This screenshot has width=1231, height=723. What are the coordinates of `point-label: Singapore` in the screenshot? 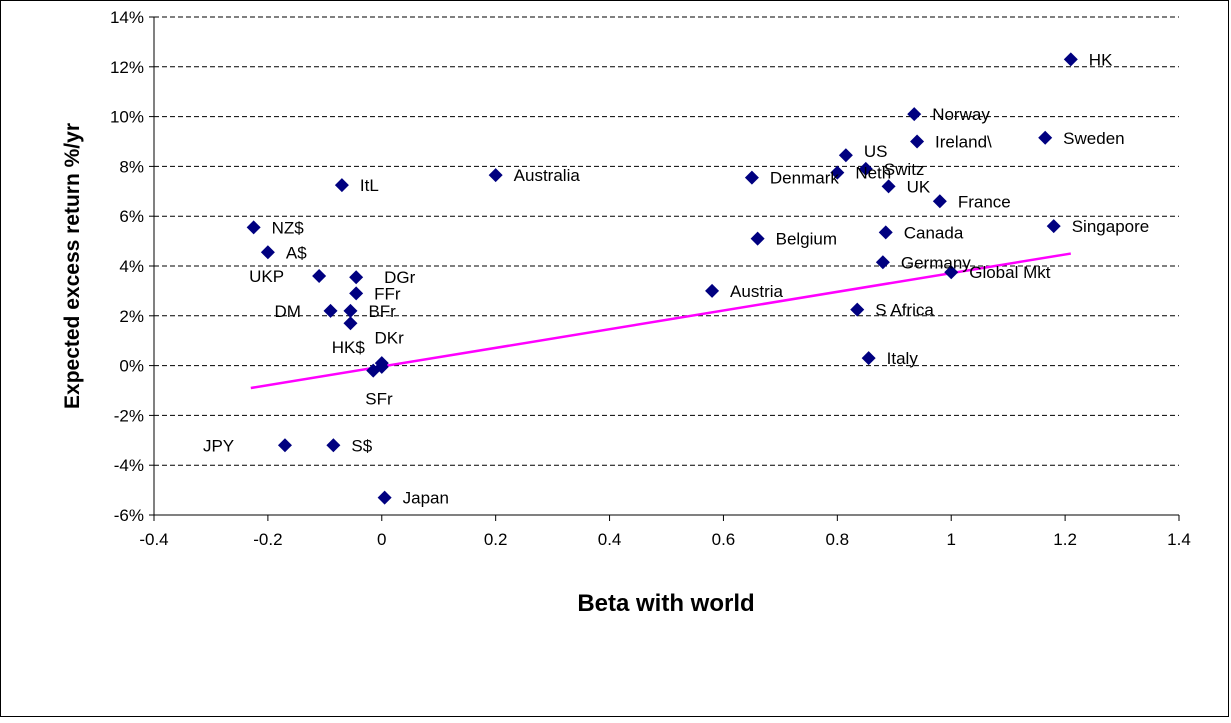 It's located at (1111, 226).